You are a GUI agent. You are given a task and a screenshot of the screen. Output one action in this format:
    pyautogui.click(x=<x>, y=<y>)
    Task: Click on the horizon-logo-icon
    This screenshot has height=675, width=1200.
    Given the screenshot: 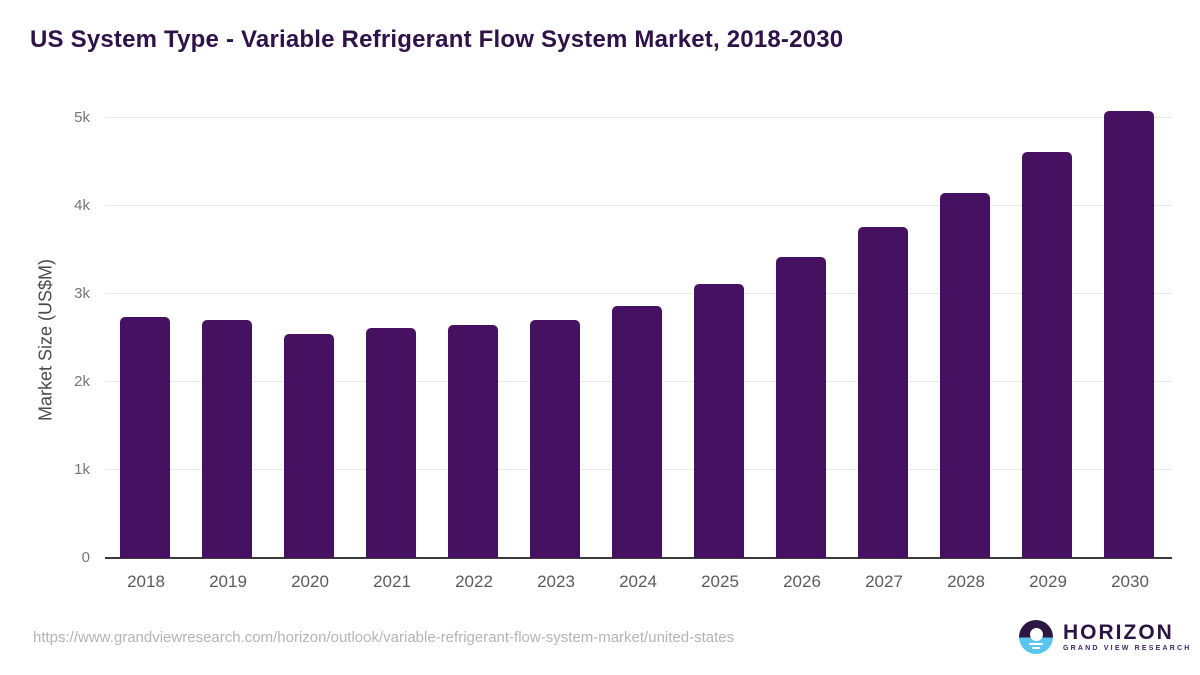 What is the action you would take?
    pyautogui.click(x=1036, y=637)
    